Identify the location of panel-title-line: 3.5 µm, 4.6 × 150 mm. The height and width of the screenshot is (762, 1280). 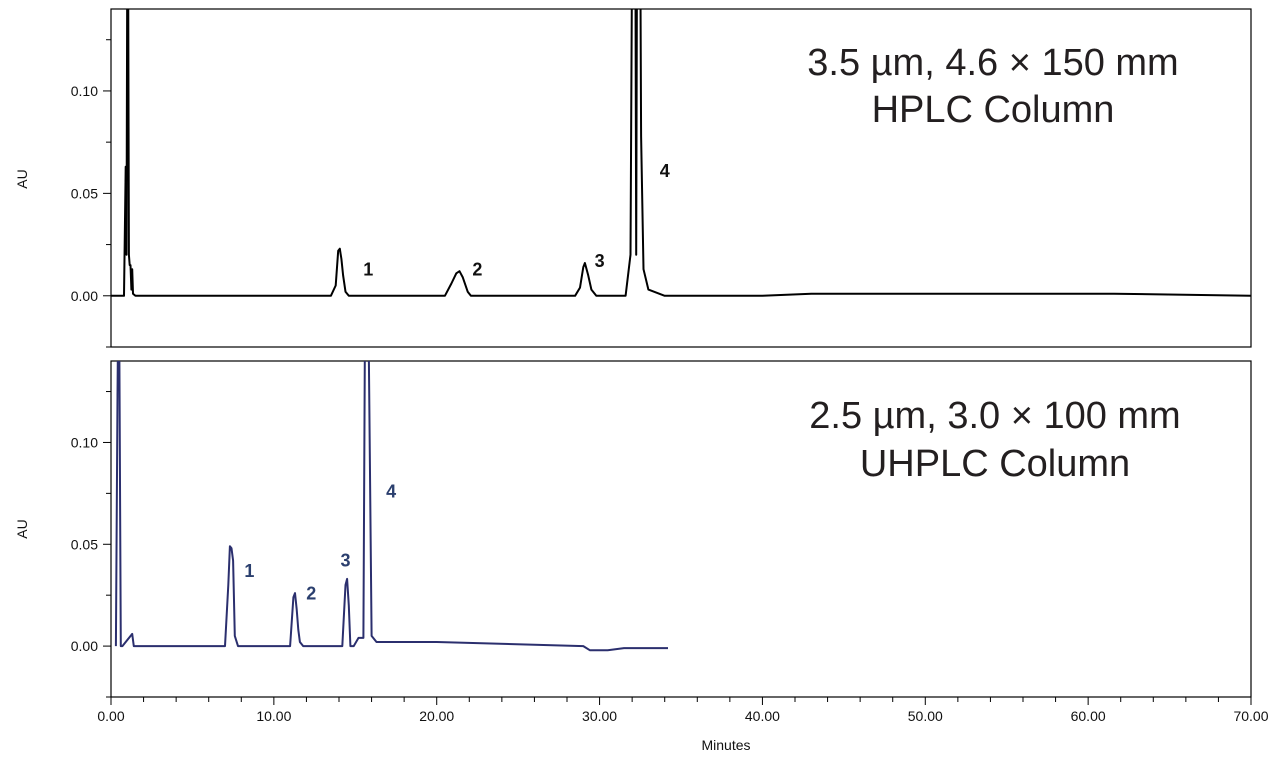
(992, 63).